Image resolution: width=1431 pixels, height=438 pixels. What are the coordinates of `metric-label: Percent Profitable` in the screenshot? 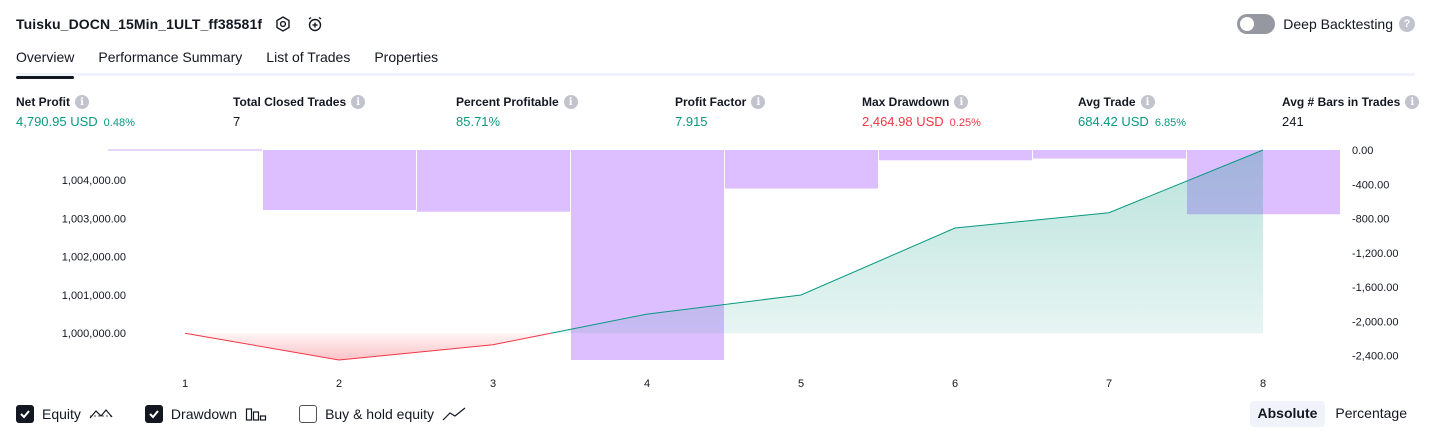 It's located at (507, 102).